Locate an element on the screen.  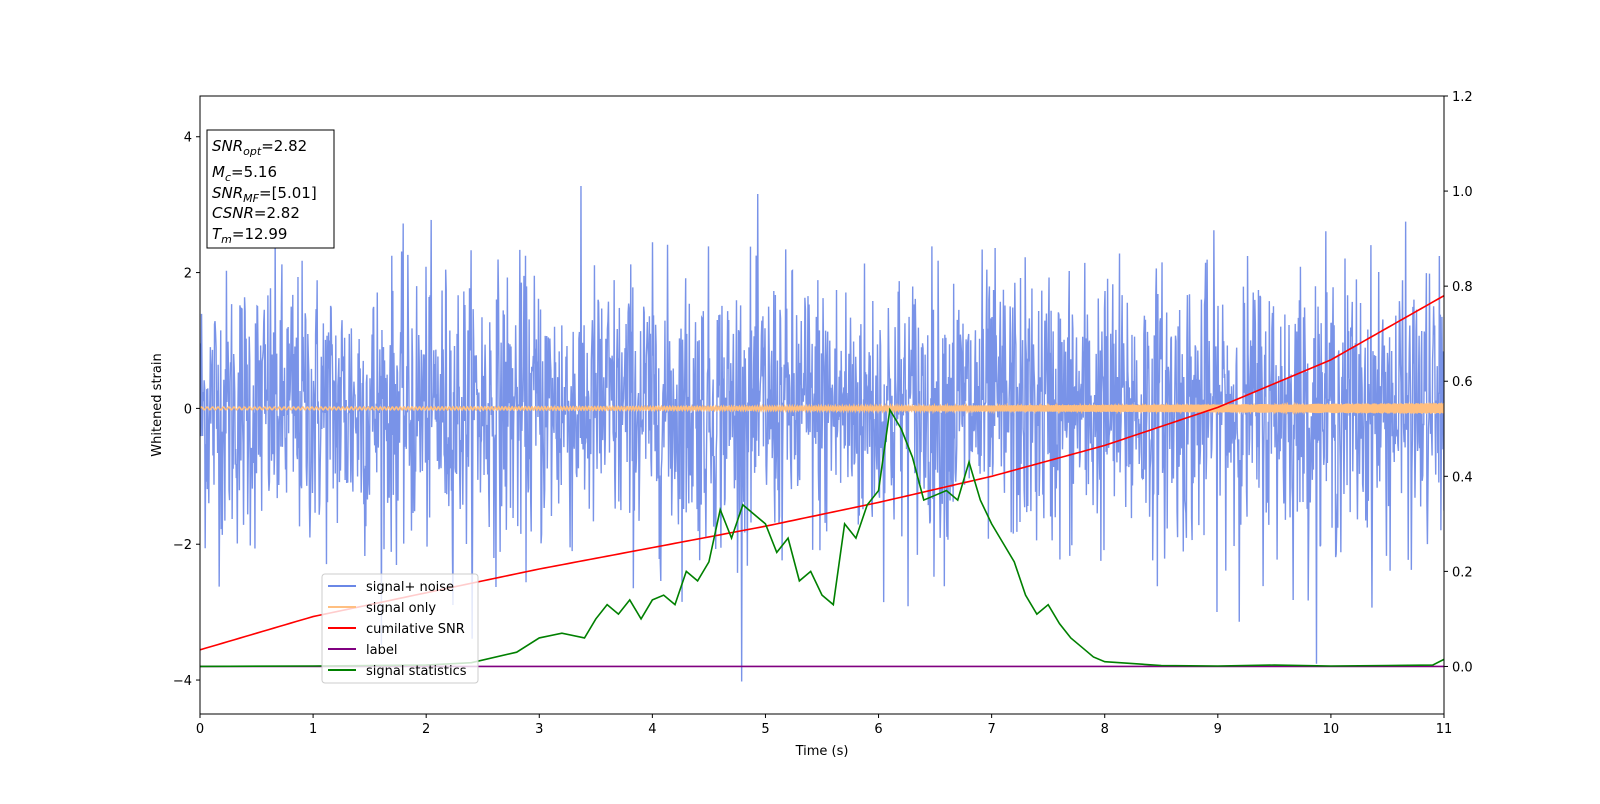
y-axis-left: 4 2 0 −2 −4 is located at coordinates (186, 410).